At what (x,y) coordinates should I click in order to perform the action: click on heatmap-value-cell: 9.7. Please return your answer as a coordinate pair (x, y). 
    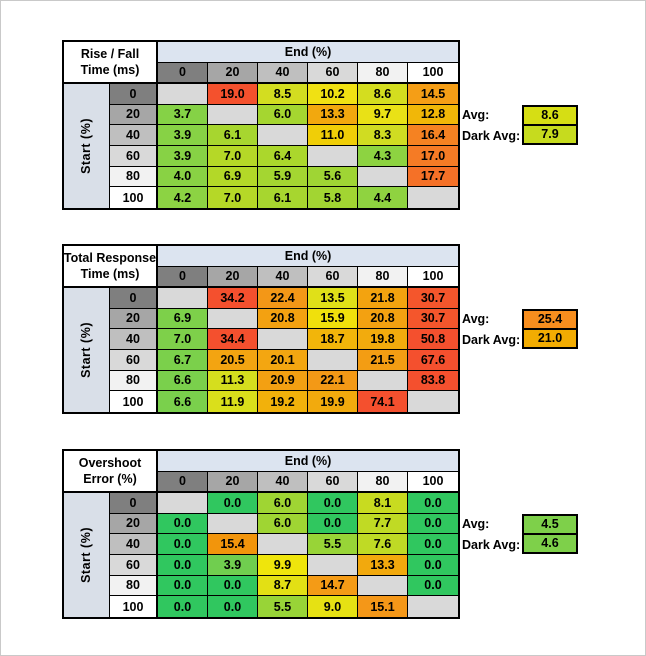
    Looking at the image, I should click on (383, 115).